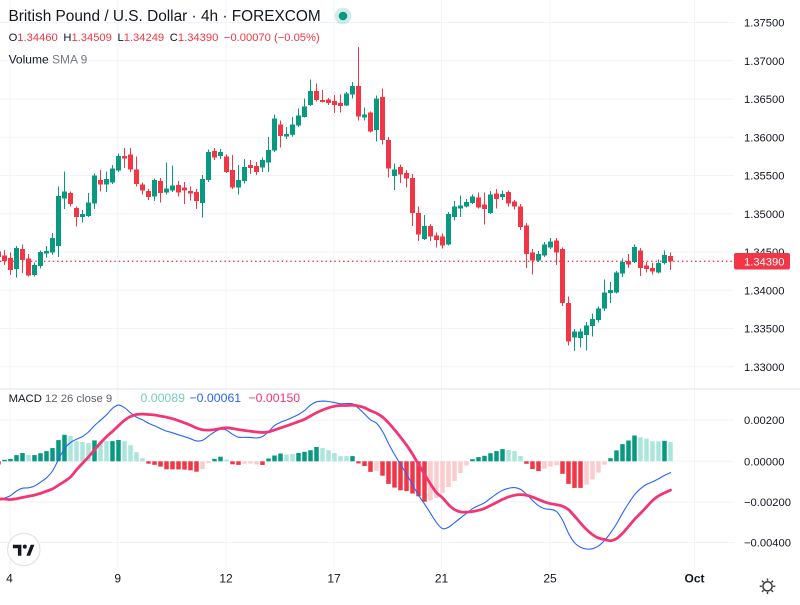 This screenshot has height=605, width=800. I want to click on svg-text: 0.00000, so click(764, 462).